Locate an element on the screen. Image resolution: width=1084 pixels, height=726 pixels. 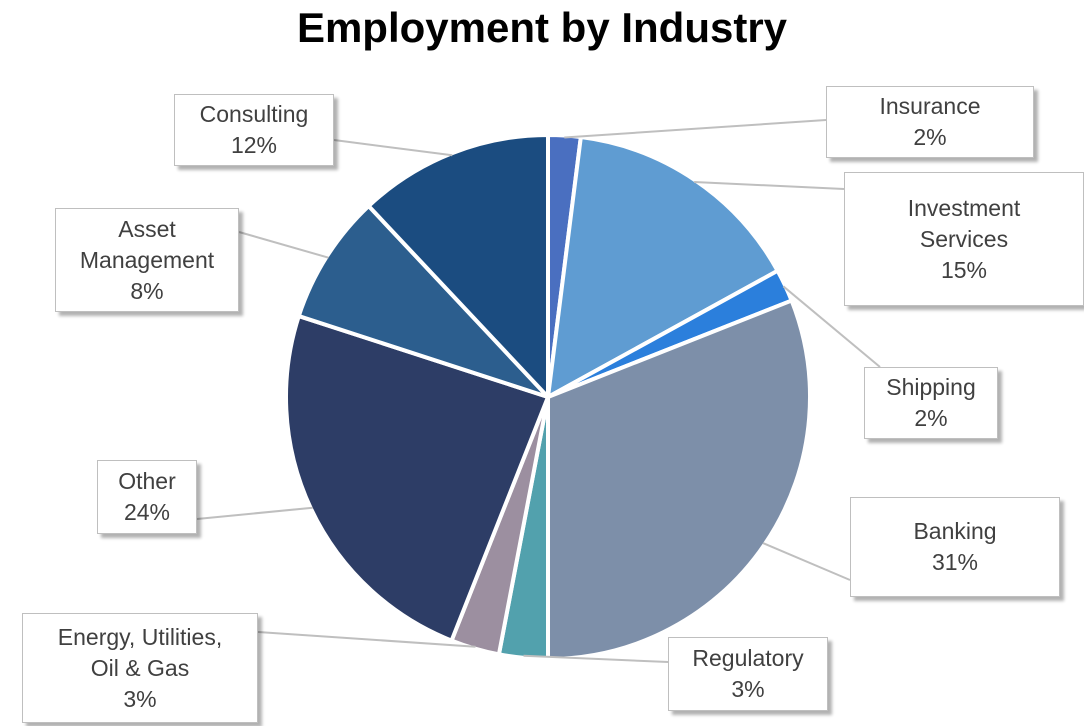
data-label-text: Banking 31% is located at coordinates (954, 547).